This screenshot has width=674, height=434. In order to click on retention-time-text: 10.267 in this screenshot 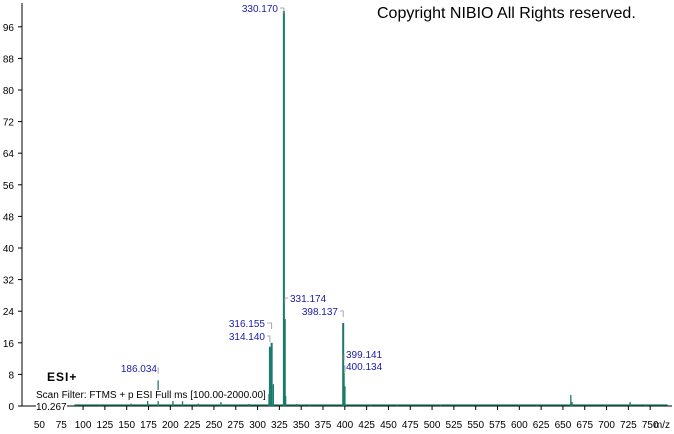, I will do `click(51, 407)`.